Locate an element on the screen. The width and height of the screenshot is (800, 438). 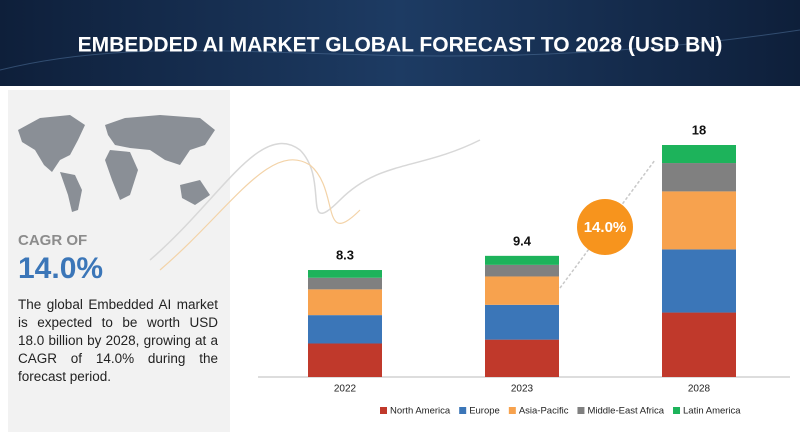
header-decor is located at coordinates (400, 50).